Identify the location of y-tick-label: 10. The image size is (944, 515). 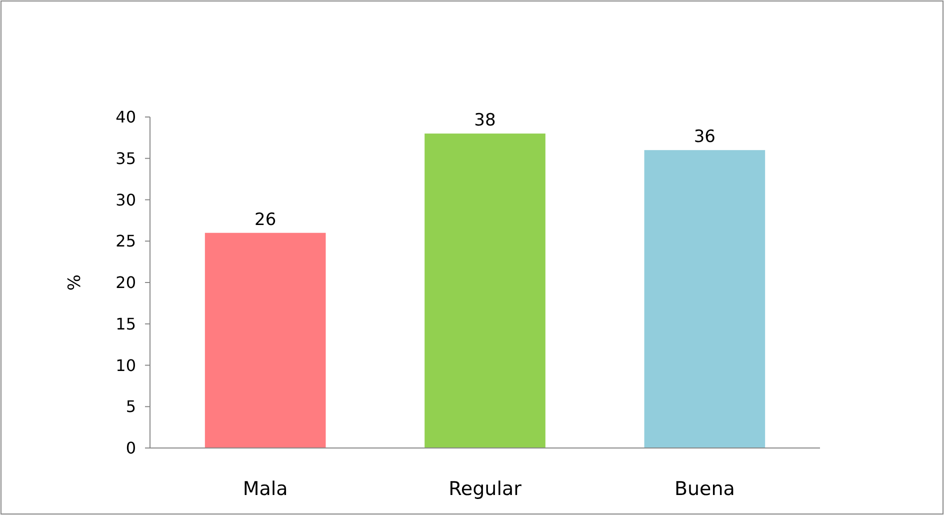
(126, 365).